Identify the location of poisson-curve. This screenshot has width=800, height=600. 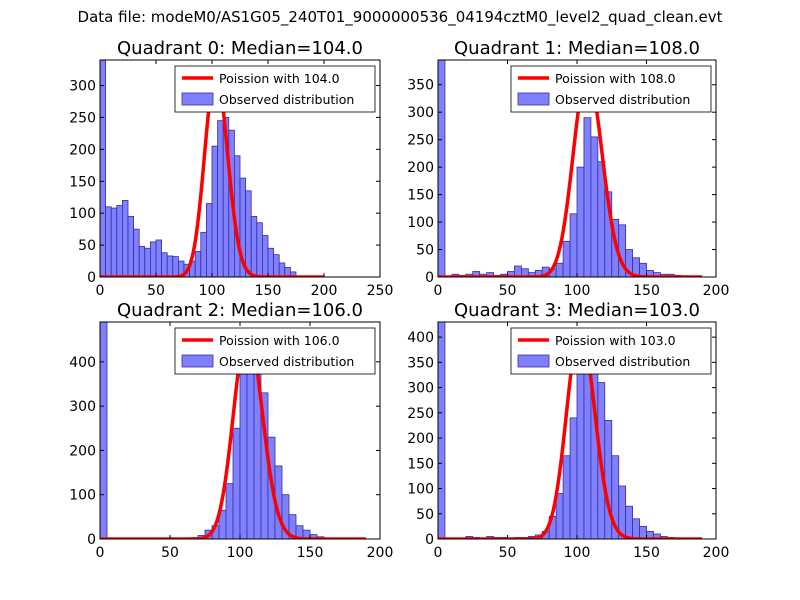
(233, 434).